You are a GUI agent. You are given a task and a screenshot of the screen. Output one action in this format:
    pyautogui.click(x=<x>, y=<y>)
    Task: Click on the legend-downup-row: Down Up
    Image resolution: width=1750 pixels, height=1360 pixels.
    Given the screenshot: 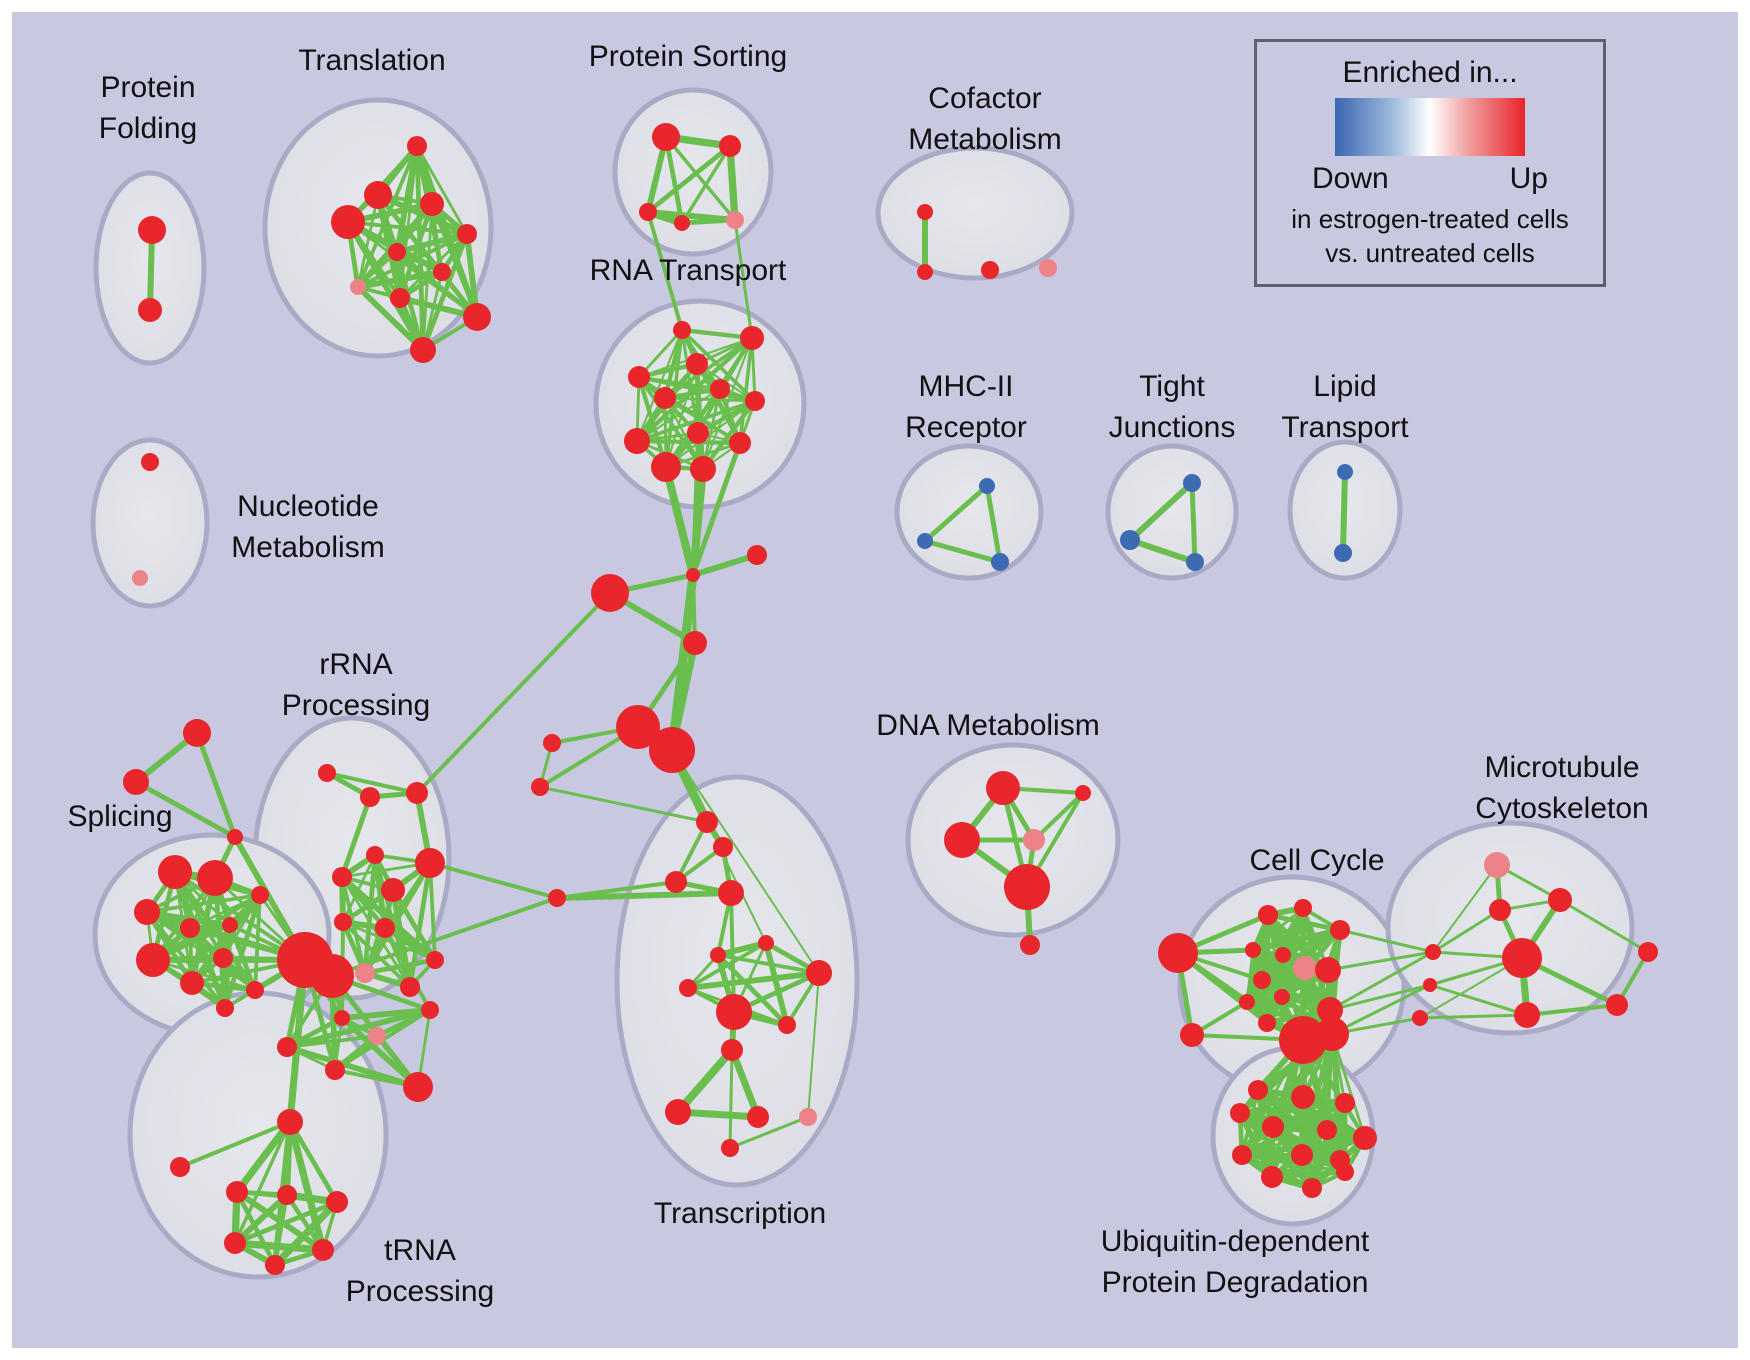 What is the action you would take?
    pyautogui.click(x=1430, y=179)
    